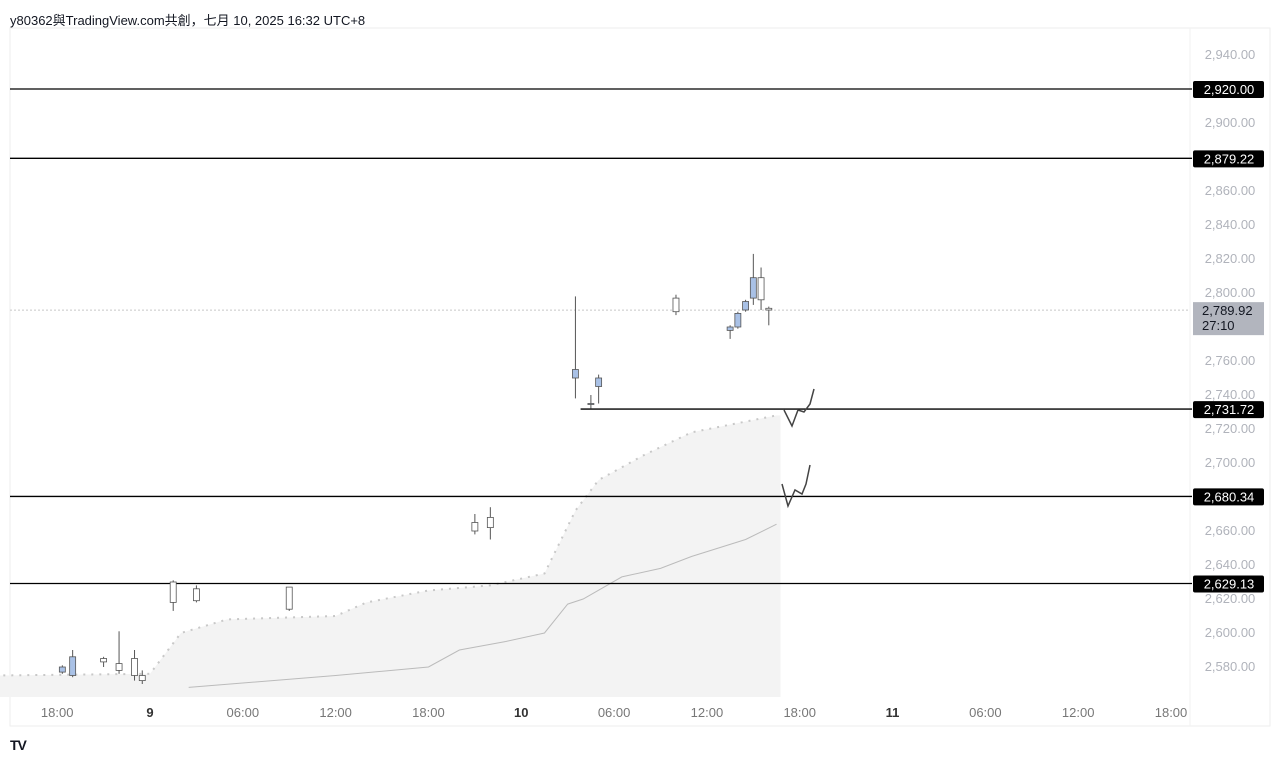 The width and height of the screenshot is (1280, 764). Describe the element at coordinates (1230, 258) in the screenshot. I see `y-tick-label: 2,820.00` at that location.